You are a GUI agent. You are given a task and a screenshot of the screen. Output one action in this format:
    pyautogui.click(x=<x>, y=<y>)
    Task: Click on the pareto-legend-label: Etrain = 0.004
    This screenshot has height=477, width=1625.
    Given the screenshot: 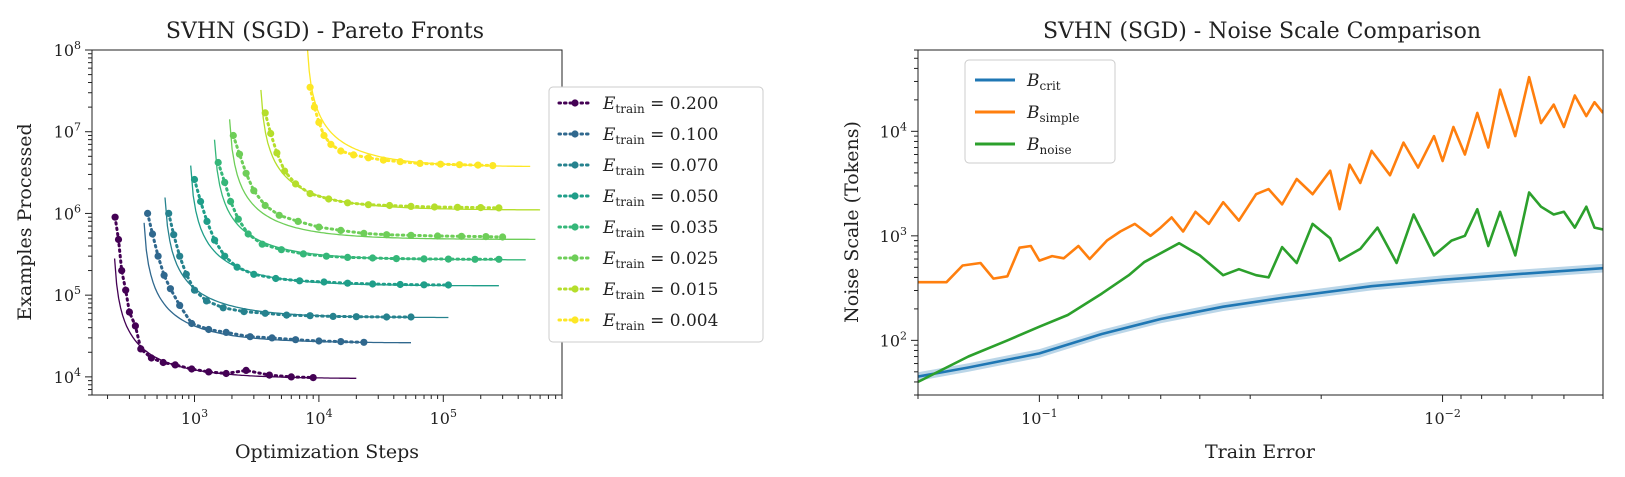 What is the action you would take?
    pyautogui.click(x=660, y=322)
    